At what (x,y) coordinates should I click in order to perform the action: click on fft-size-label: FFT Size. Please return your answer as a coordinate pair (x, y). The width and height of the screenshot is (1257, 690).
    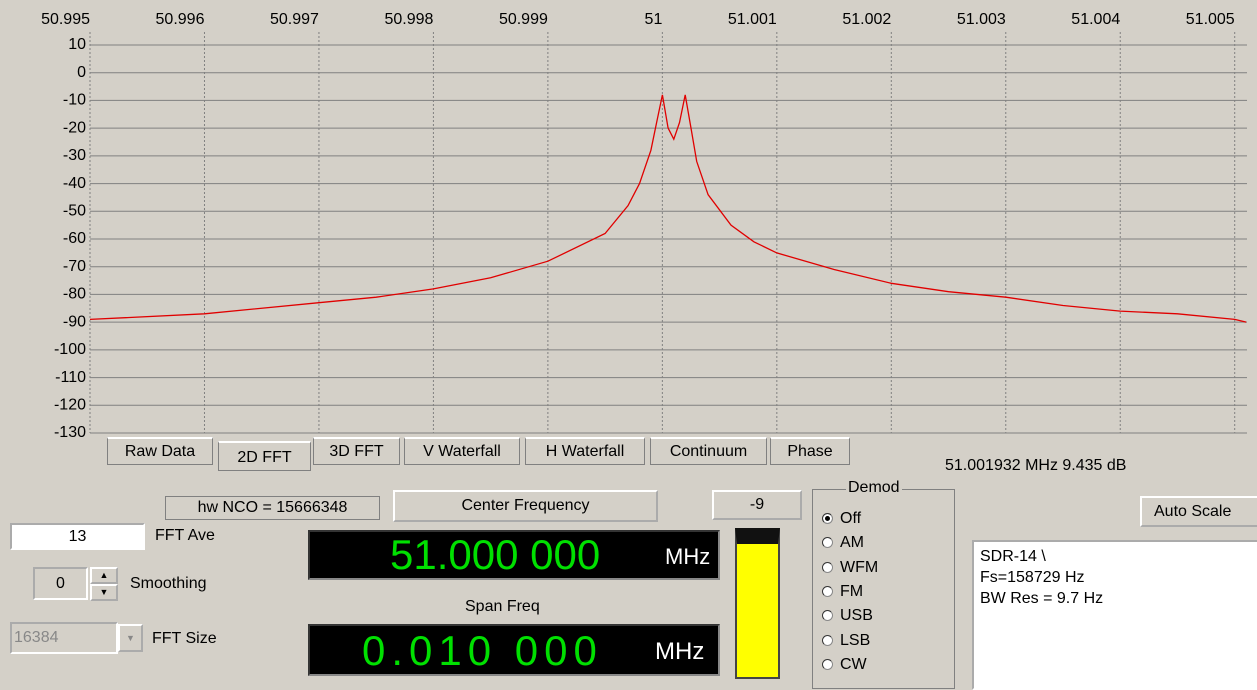
    Looking at the image, I should click on (184, 638).